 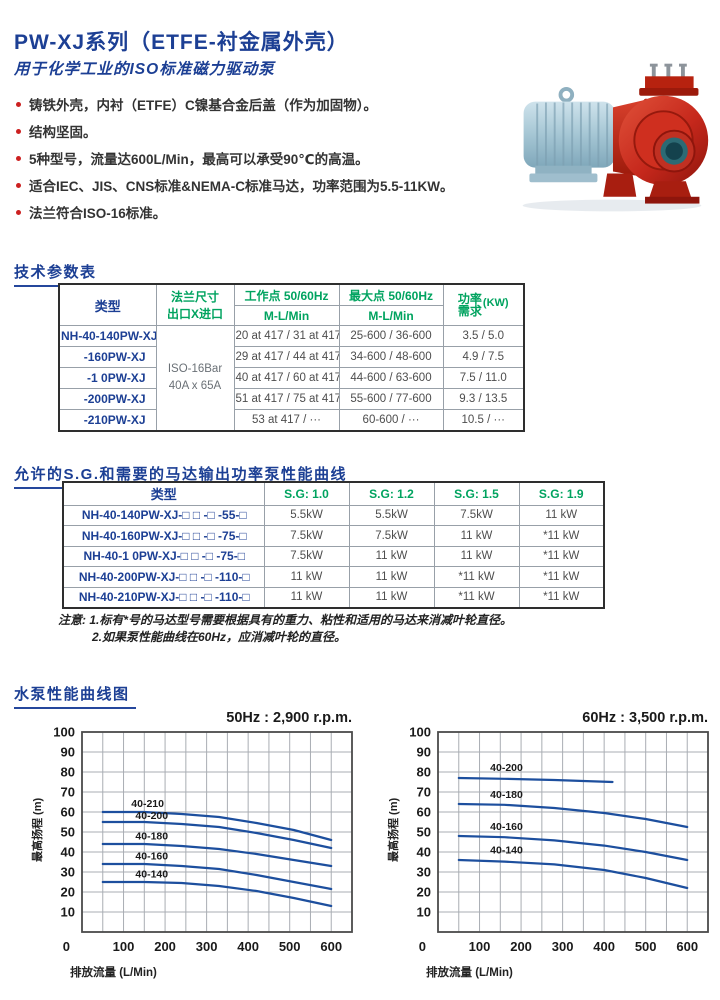 What do you see at coordinates (286, 378) in the screenshot?
I see `working-cell: 40 at 417 / 60 at 417` at bounding box center [286, 378].